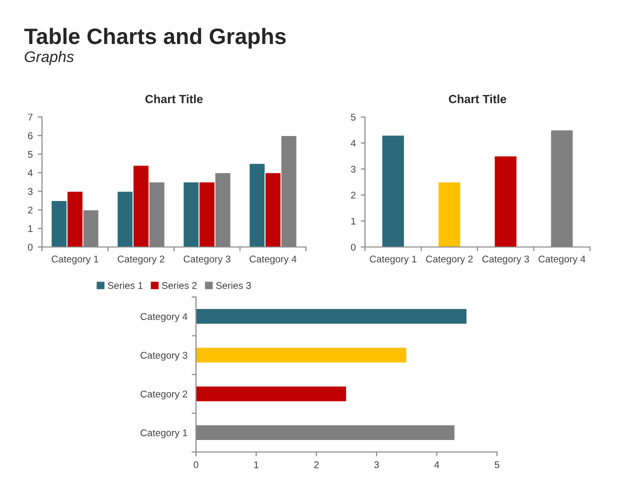 The image size is (638, 479). What do you see at coordinates (376, 464) in the screenshot?
I see `x-tick-label: 3` at bounding box center [376, 464].